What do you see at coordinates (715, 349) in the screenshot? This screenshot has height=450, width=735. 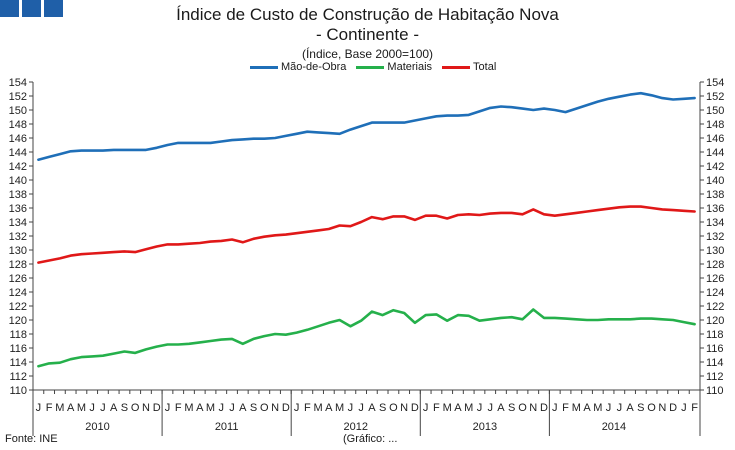 I see `y-tick-label-right: 116` at bounding box center [715, 349].